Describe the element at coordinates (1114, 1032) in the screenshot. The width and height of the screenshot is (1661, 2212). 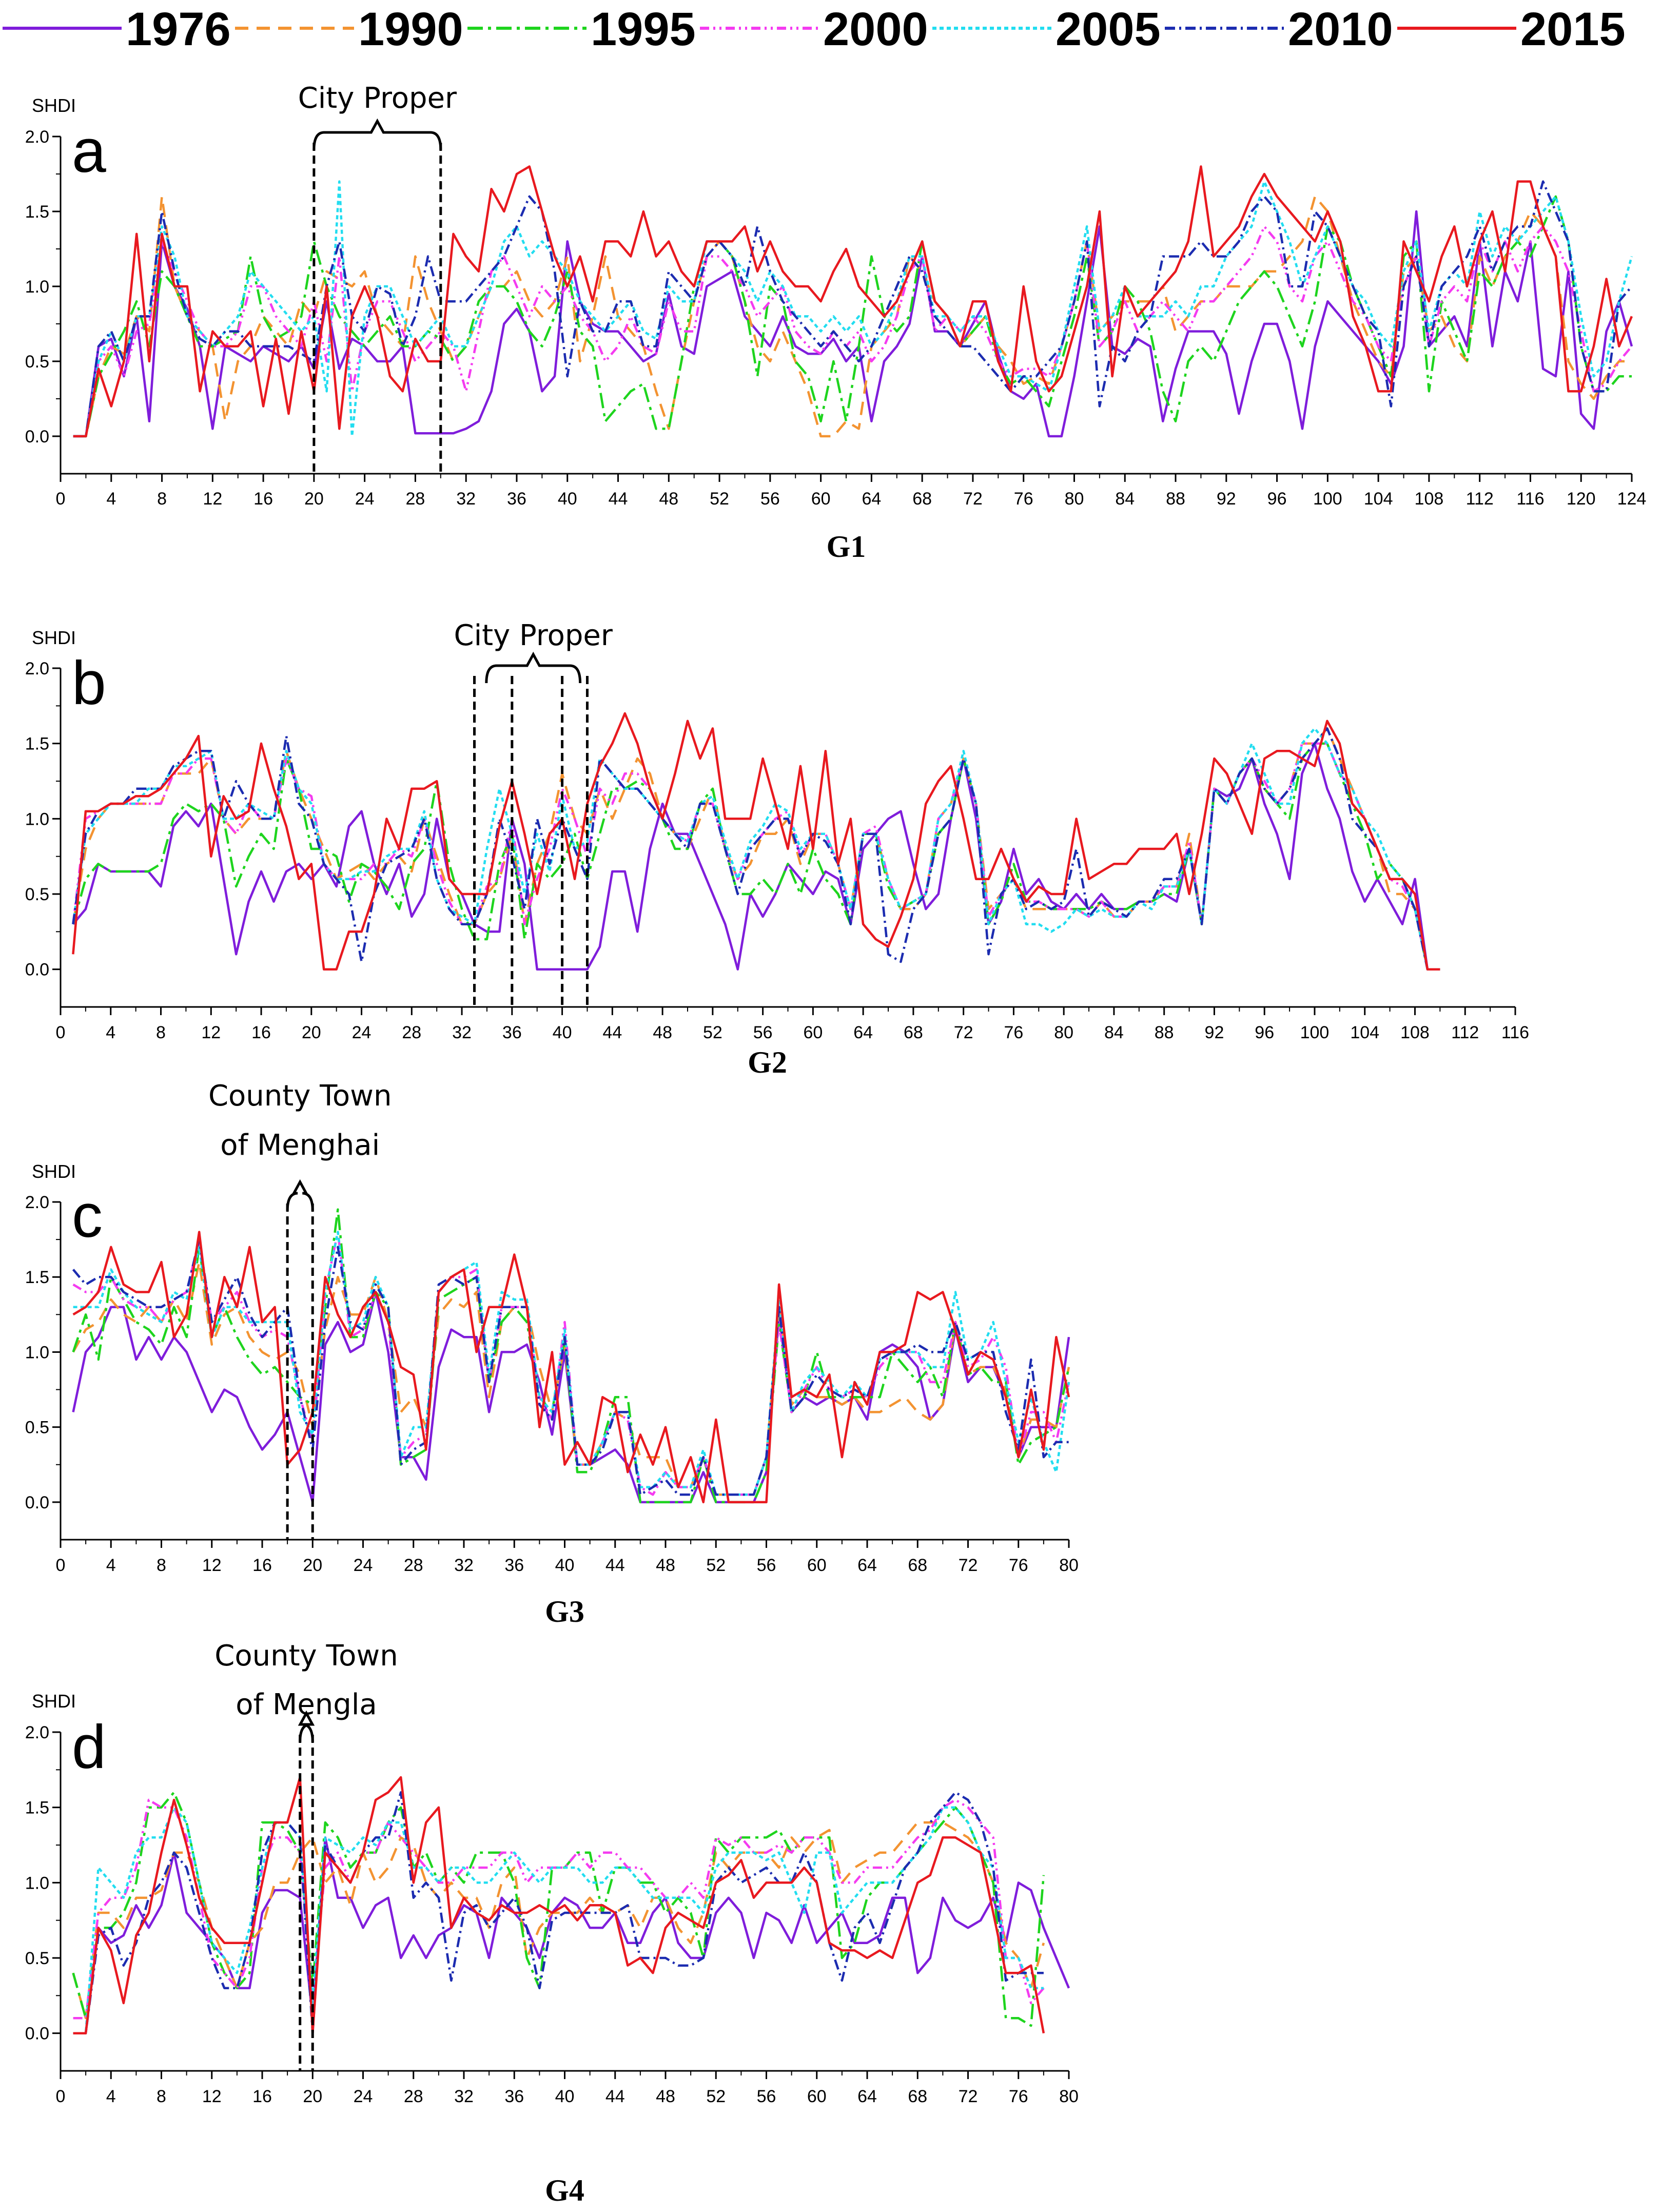
I see `x-tick-label: 84` at that location.